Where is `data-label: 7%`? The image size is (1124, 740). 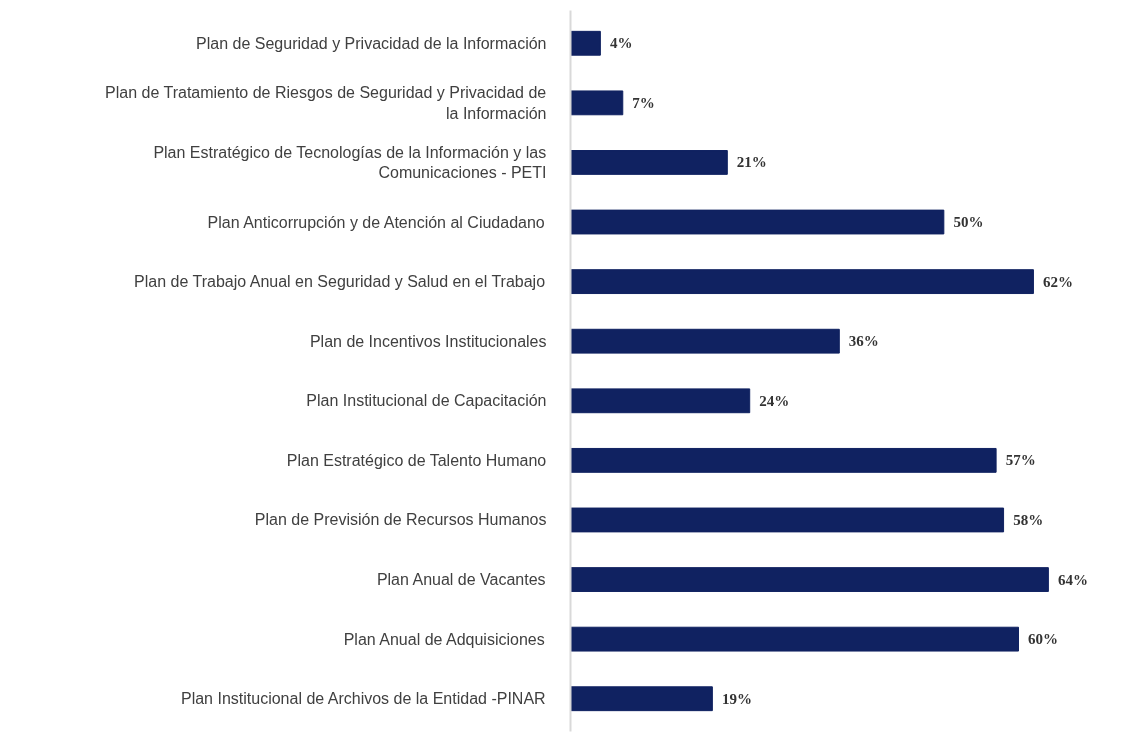
data-label: 7% is located at coordinates (643, 102).